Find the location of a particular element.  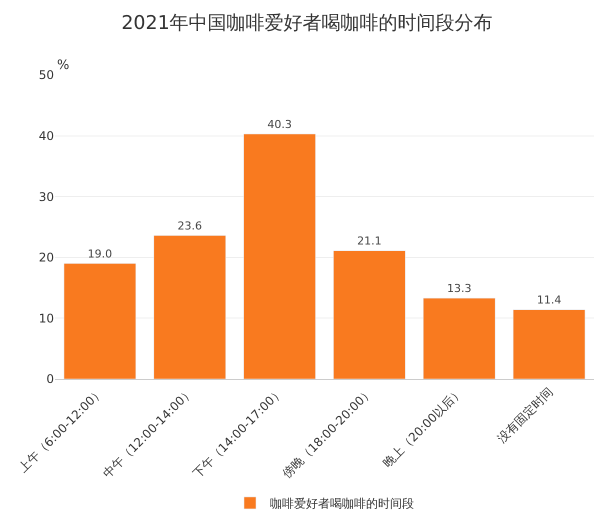

data-label: 40.3 is located at coordinates (279, 124).